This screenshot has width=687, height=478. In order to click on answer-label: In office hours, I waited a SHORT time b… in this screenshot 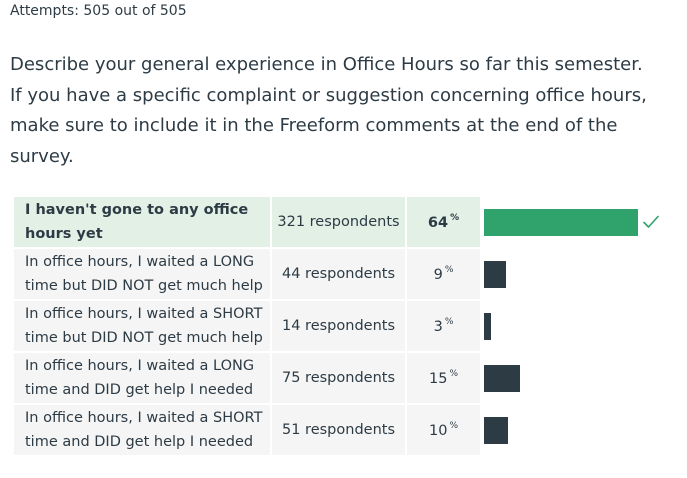, I will do `click(142, 326)`.